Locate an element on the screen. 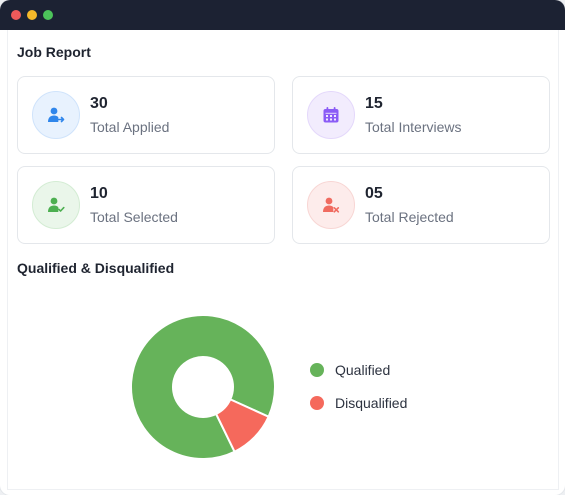 Image resolution: width=565 pixels, height=495 pixels. legend-swatch-qualified is located at coordinates (317, 370).